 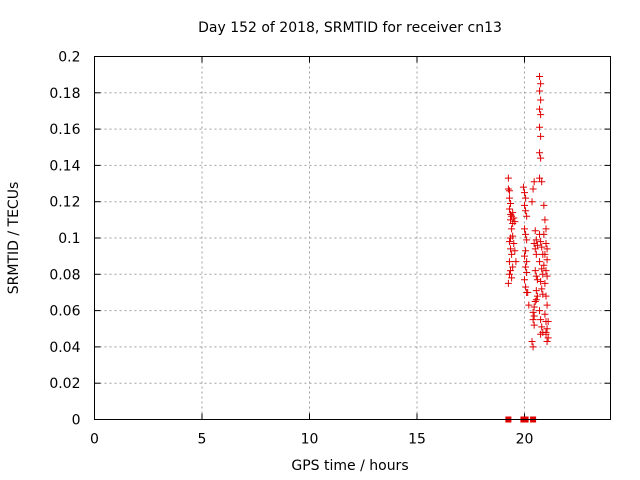 I want to click on data-points, so click(x=528, y=247).